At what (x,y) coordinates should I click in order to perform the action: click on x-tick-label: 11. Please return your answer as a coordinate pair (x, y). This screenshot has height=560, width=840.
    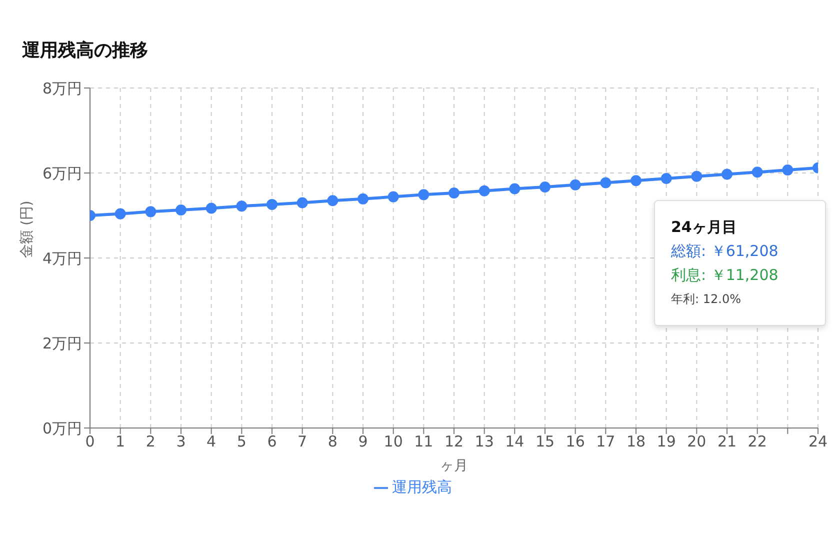
    Looking at the image, I should click on (424, 441).